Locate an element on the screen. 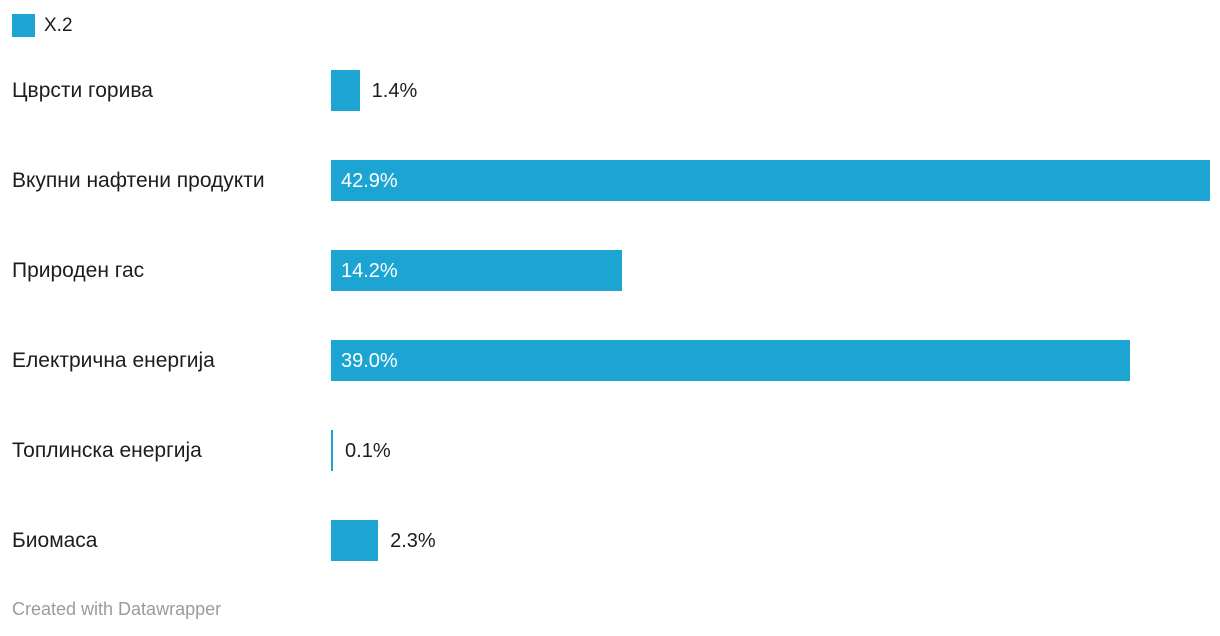  category-label: Природен гас is located at coordinates (78, 270).